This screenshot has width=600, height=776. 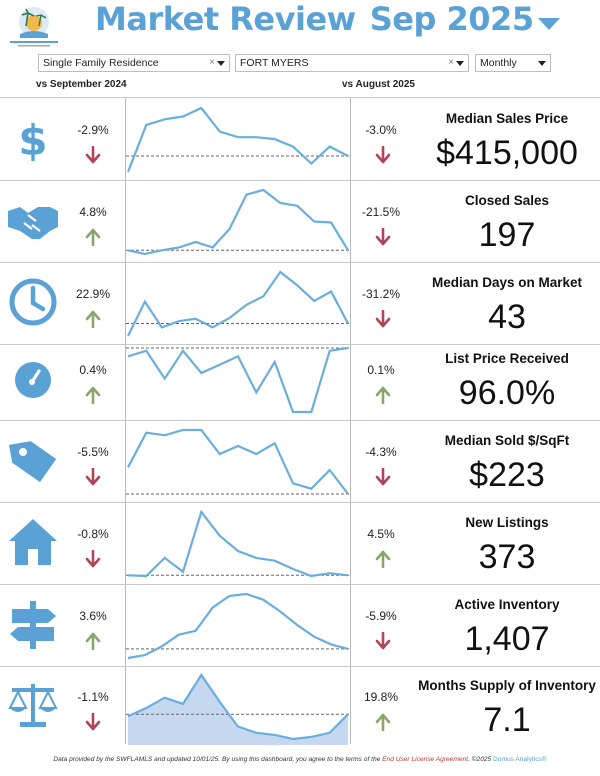 What do you see at coordinates (381, 212) in the screenshot?
I see `month-over-month-change: -21.5%` at bounding box center [381, 212].